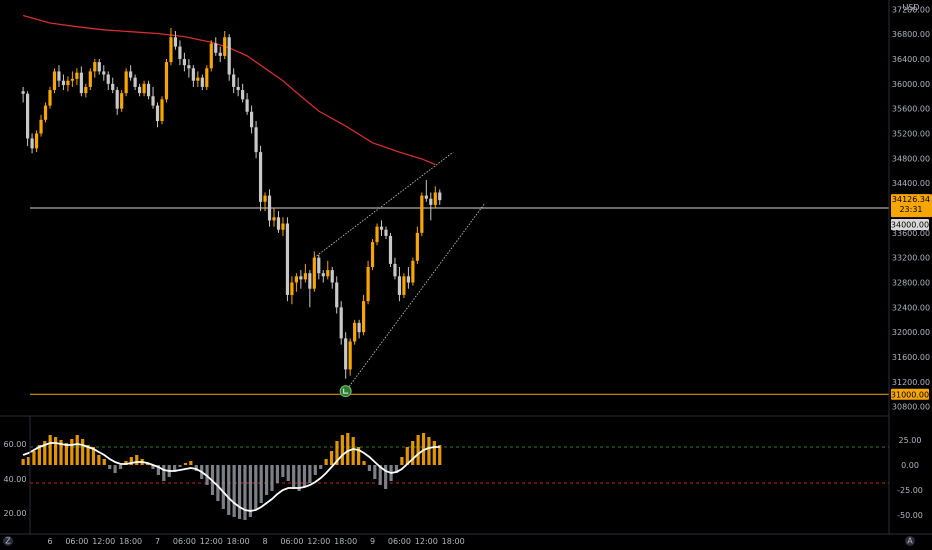  Describe the element at coordinates (911, 307) in the screenshot. I see `price-tick-label: 32400.00` at that location.